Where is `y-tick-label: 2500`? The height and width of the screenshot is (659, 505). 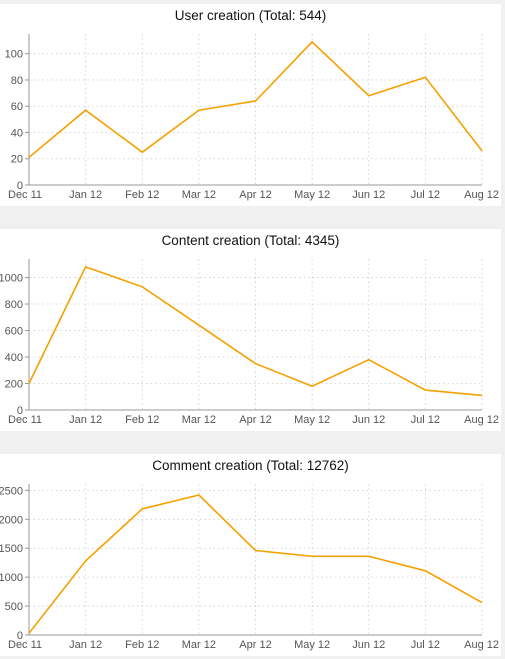 y-tick-label: 2500 is located at coordinates (11, 491).